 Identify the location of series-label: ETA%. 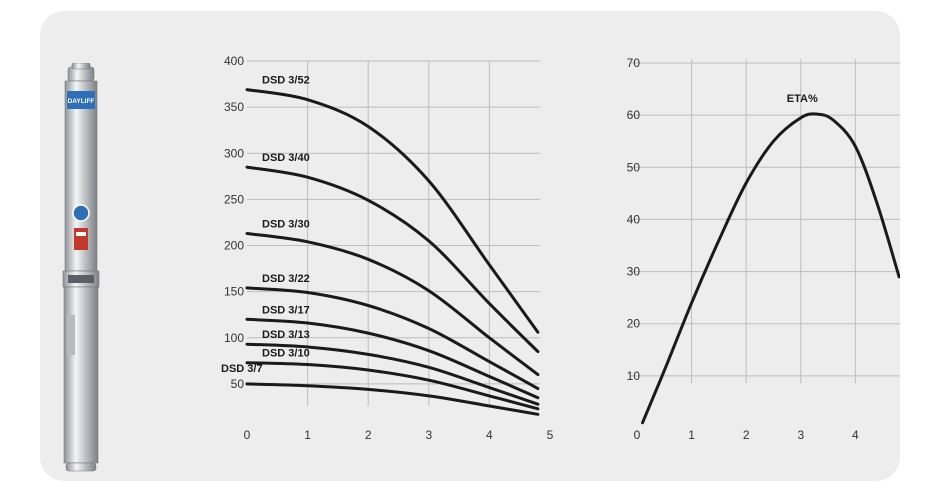
(802, 99).